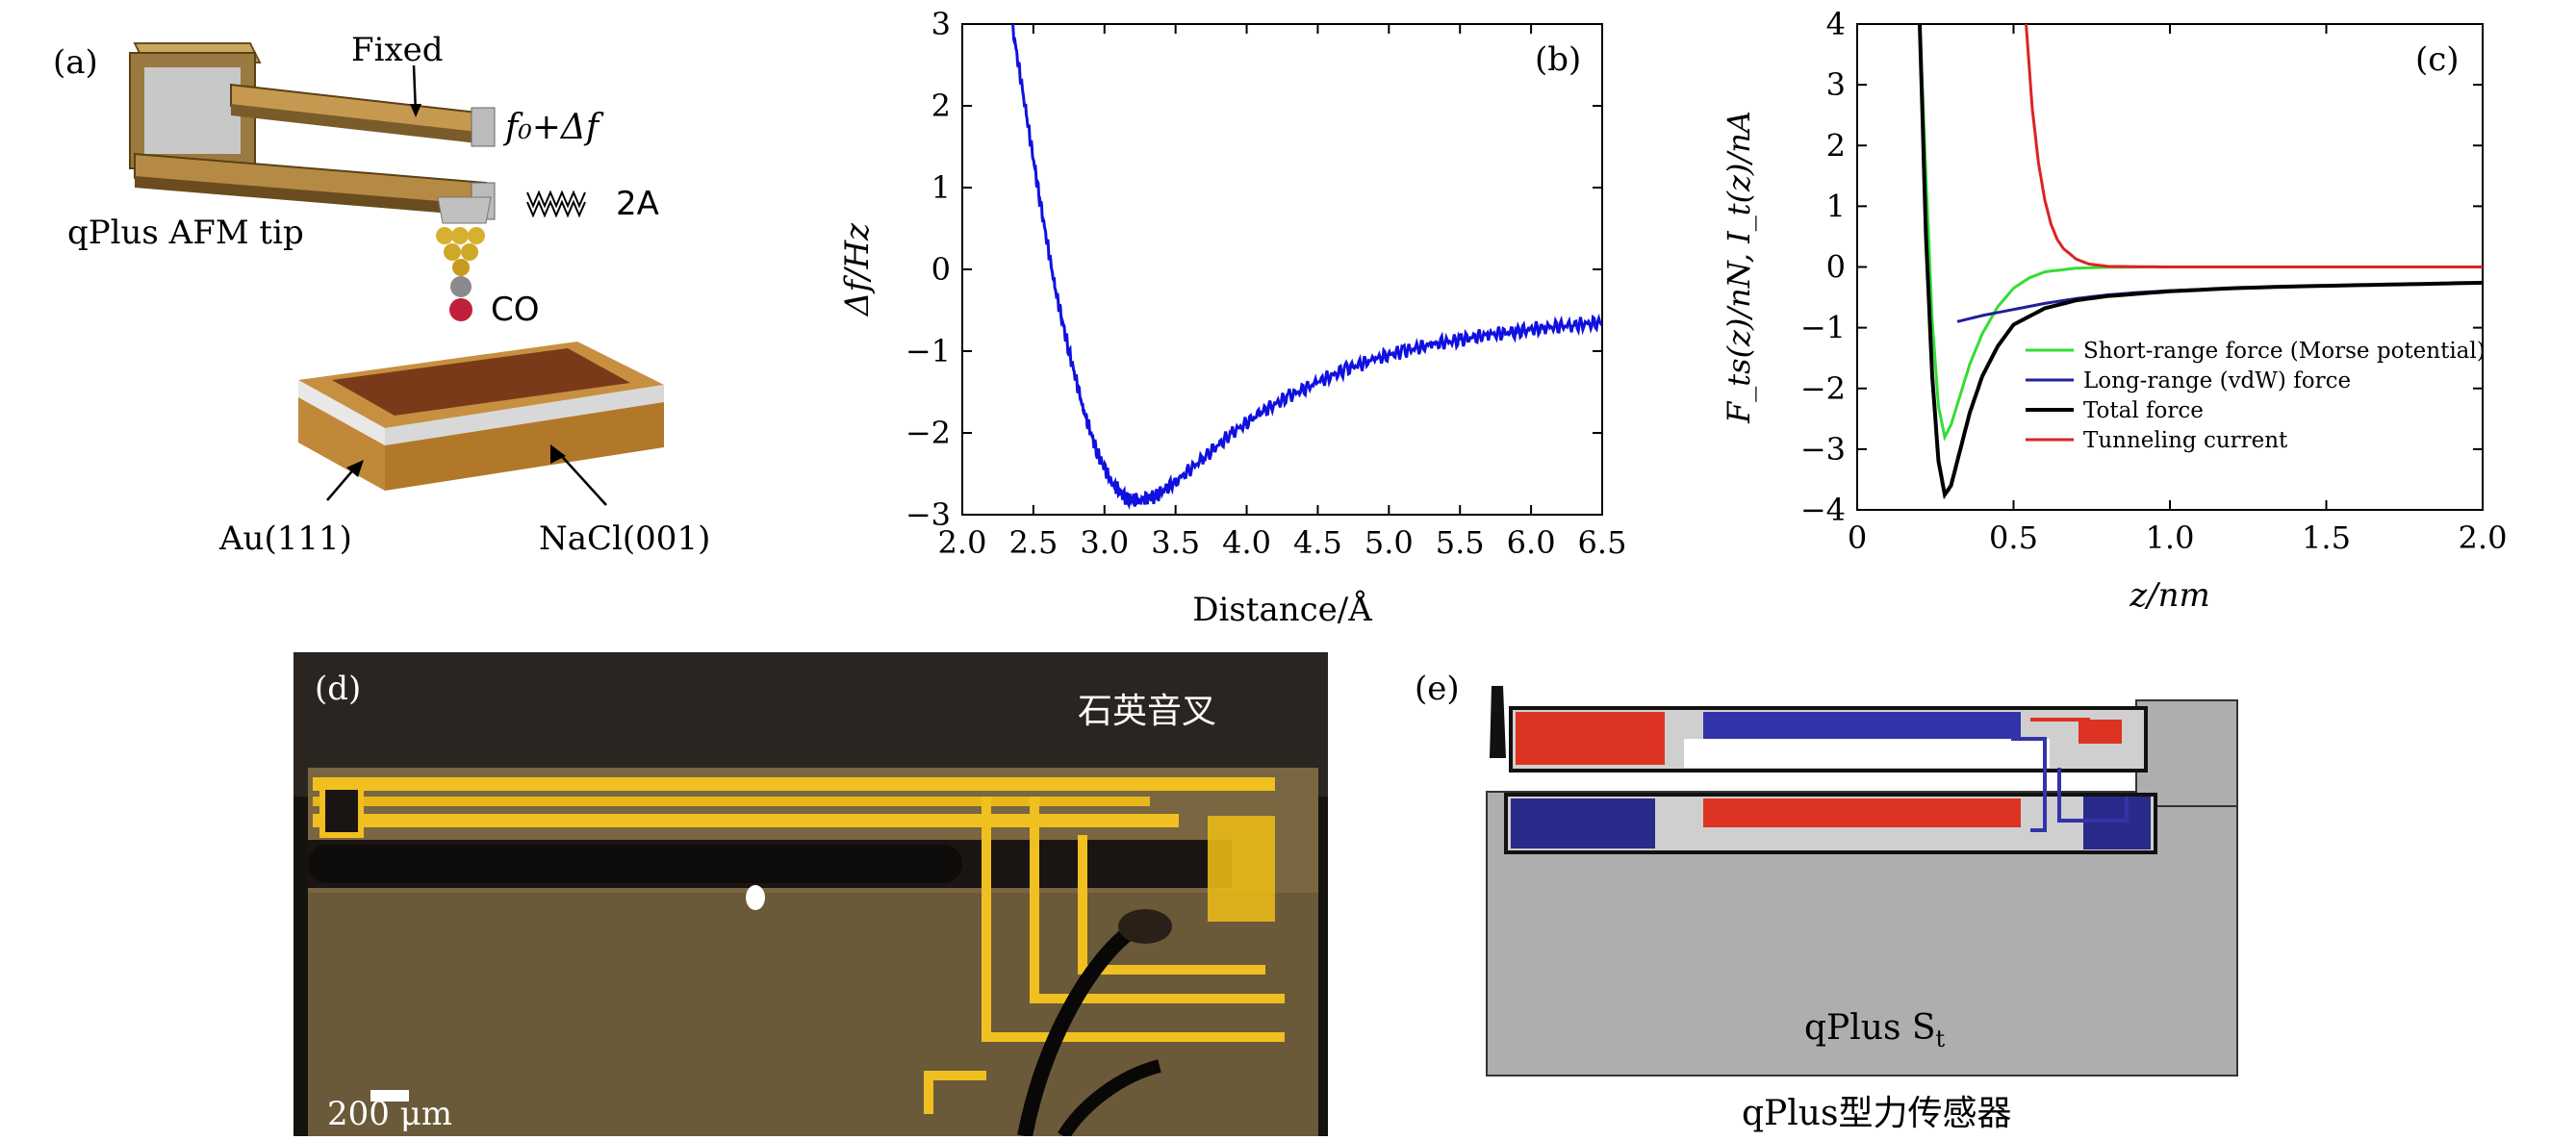 The width and height of the screenshot is (2576, 1140). What do you see at coordinates (515, 310) in the screenshot?
I see `co-label: CO` at bounding box center [515, 310].